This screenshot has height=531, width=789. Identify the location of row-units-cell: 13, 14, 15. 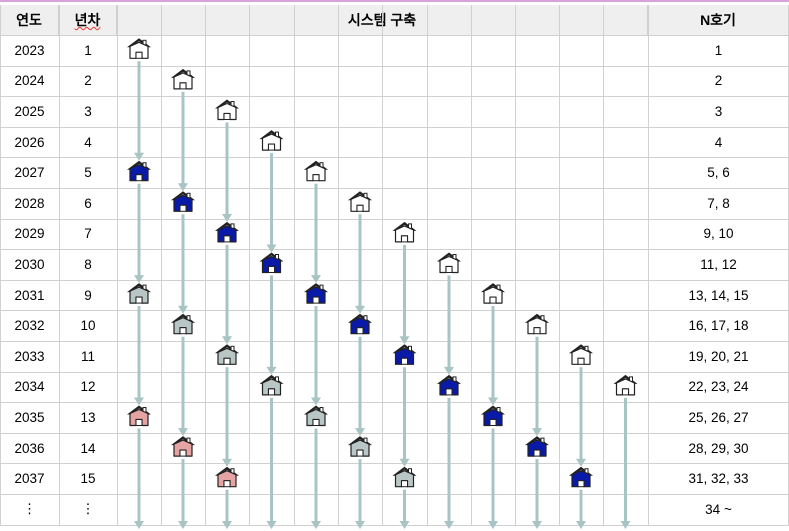
(718, 295).